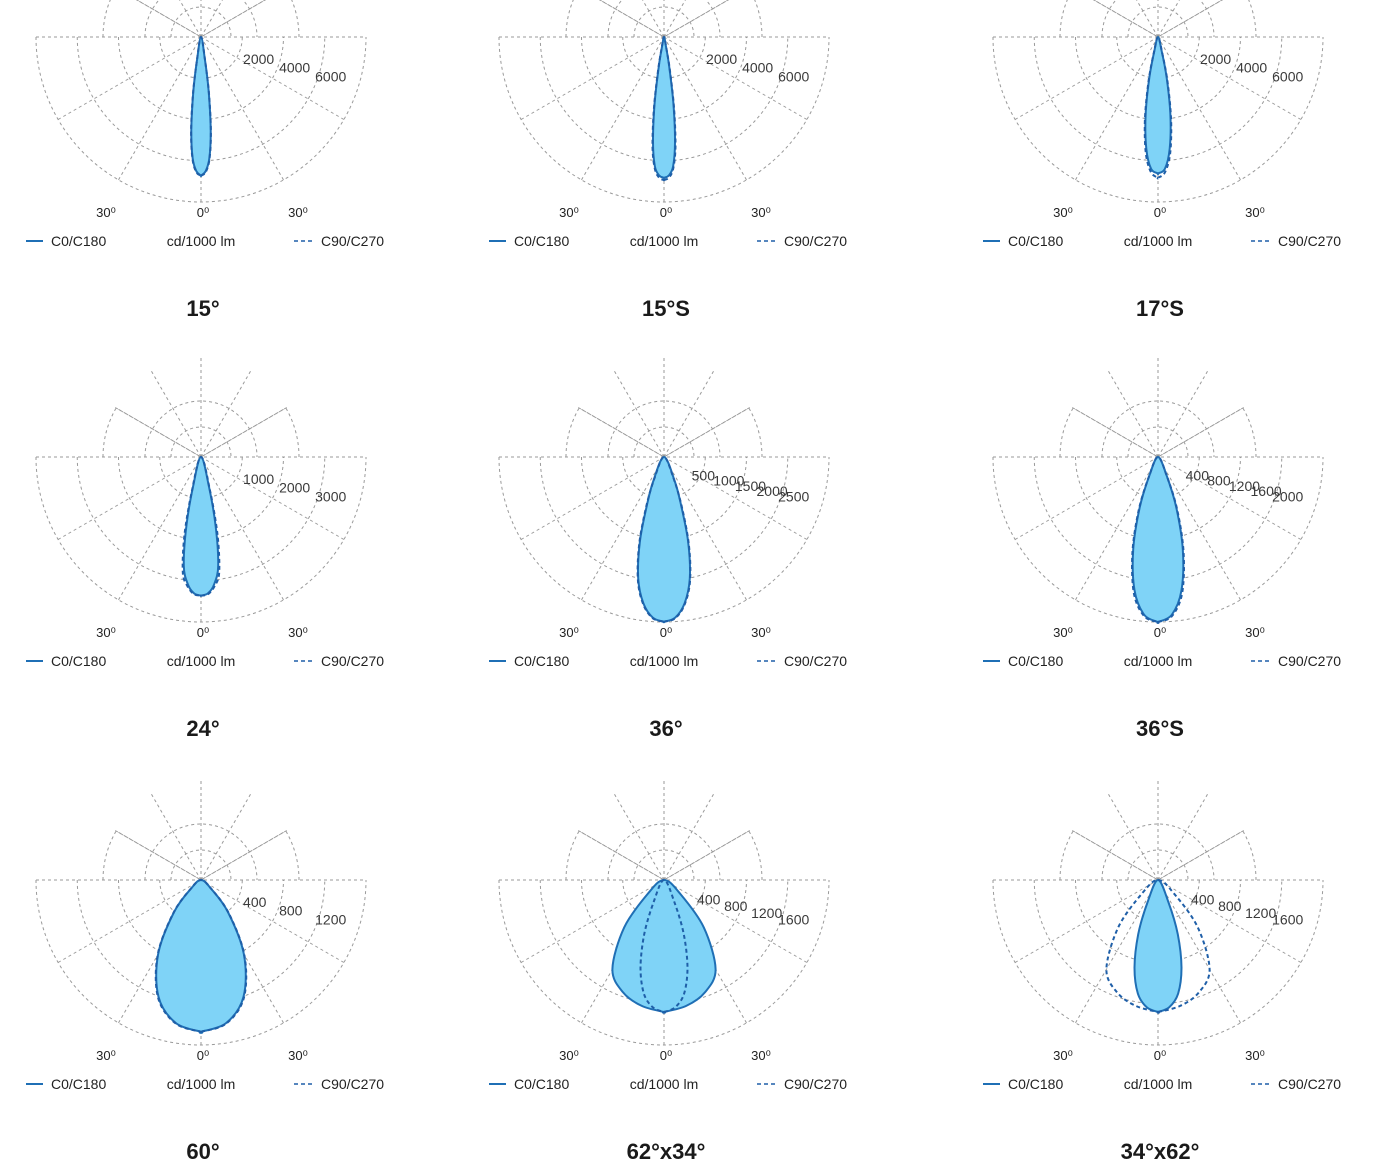 Image resolution: width=1382 pixels, height=1159 pixels. Describe the element at coordinates (668, 160) in the screenshot. I see `polar-chart: 30⁰ 0⁰ 30⁰ C0/C180 cd/1000 lm C90/C270 15°S` at that location.